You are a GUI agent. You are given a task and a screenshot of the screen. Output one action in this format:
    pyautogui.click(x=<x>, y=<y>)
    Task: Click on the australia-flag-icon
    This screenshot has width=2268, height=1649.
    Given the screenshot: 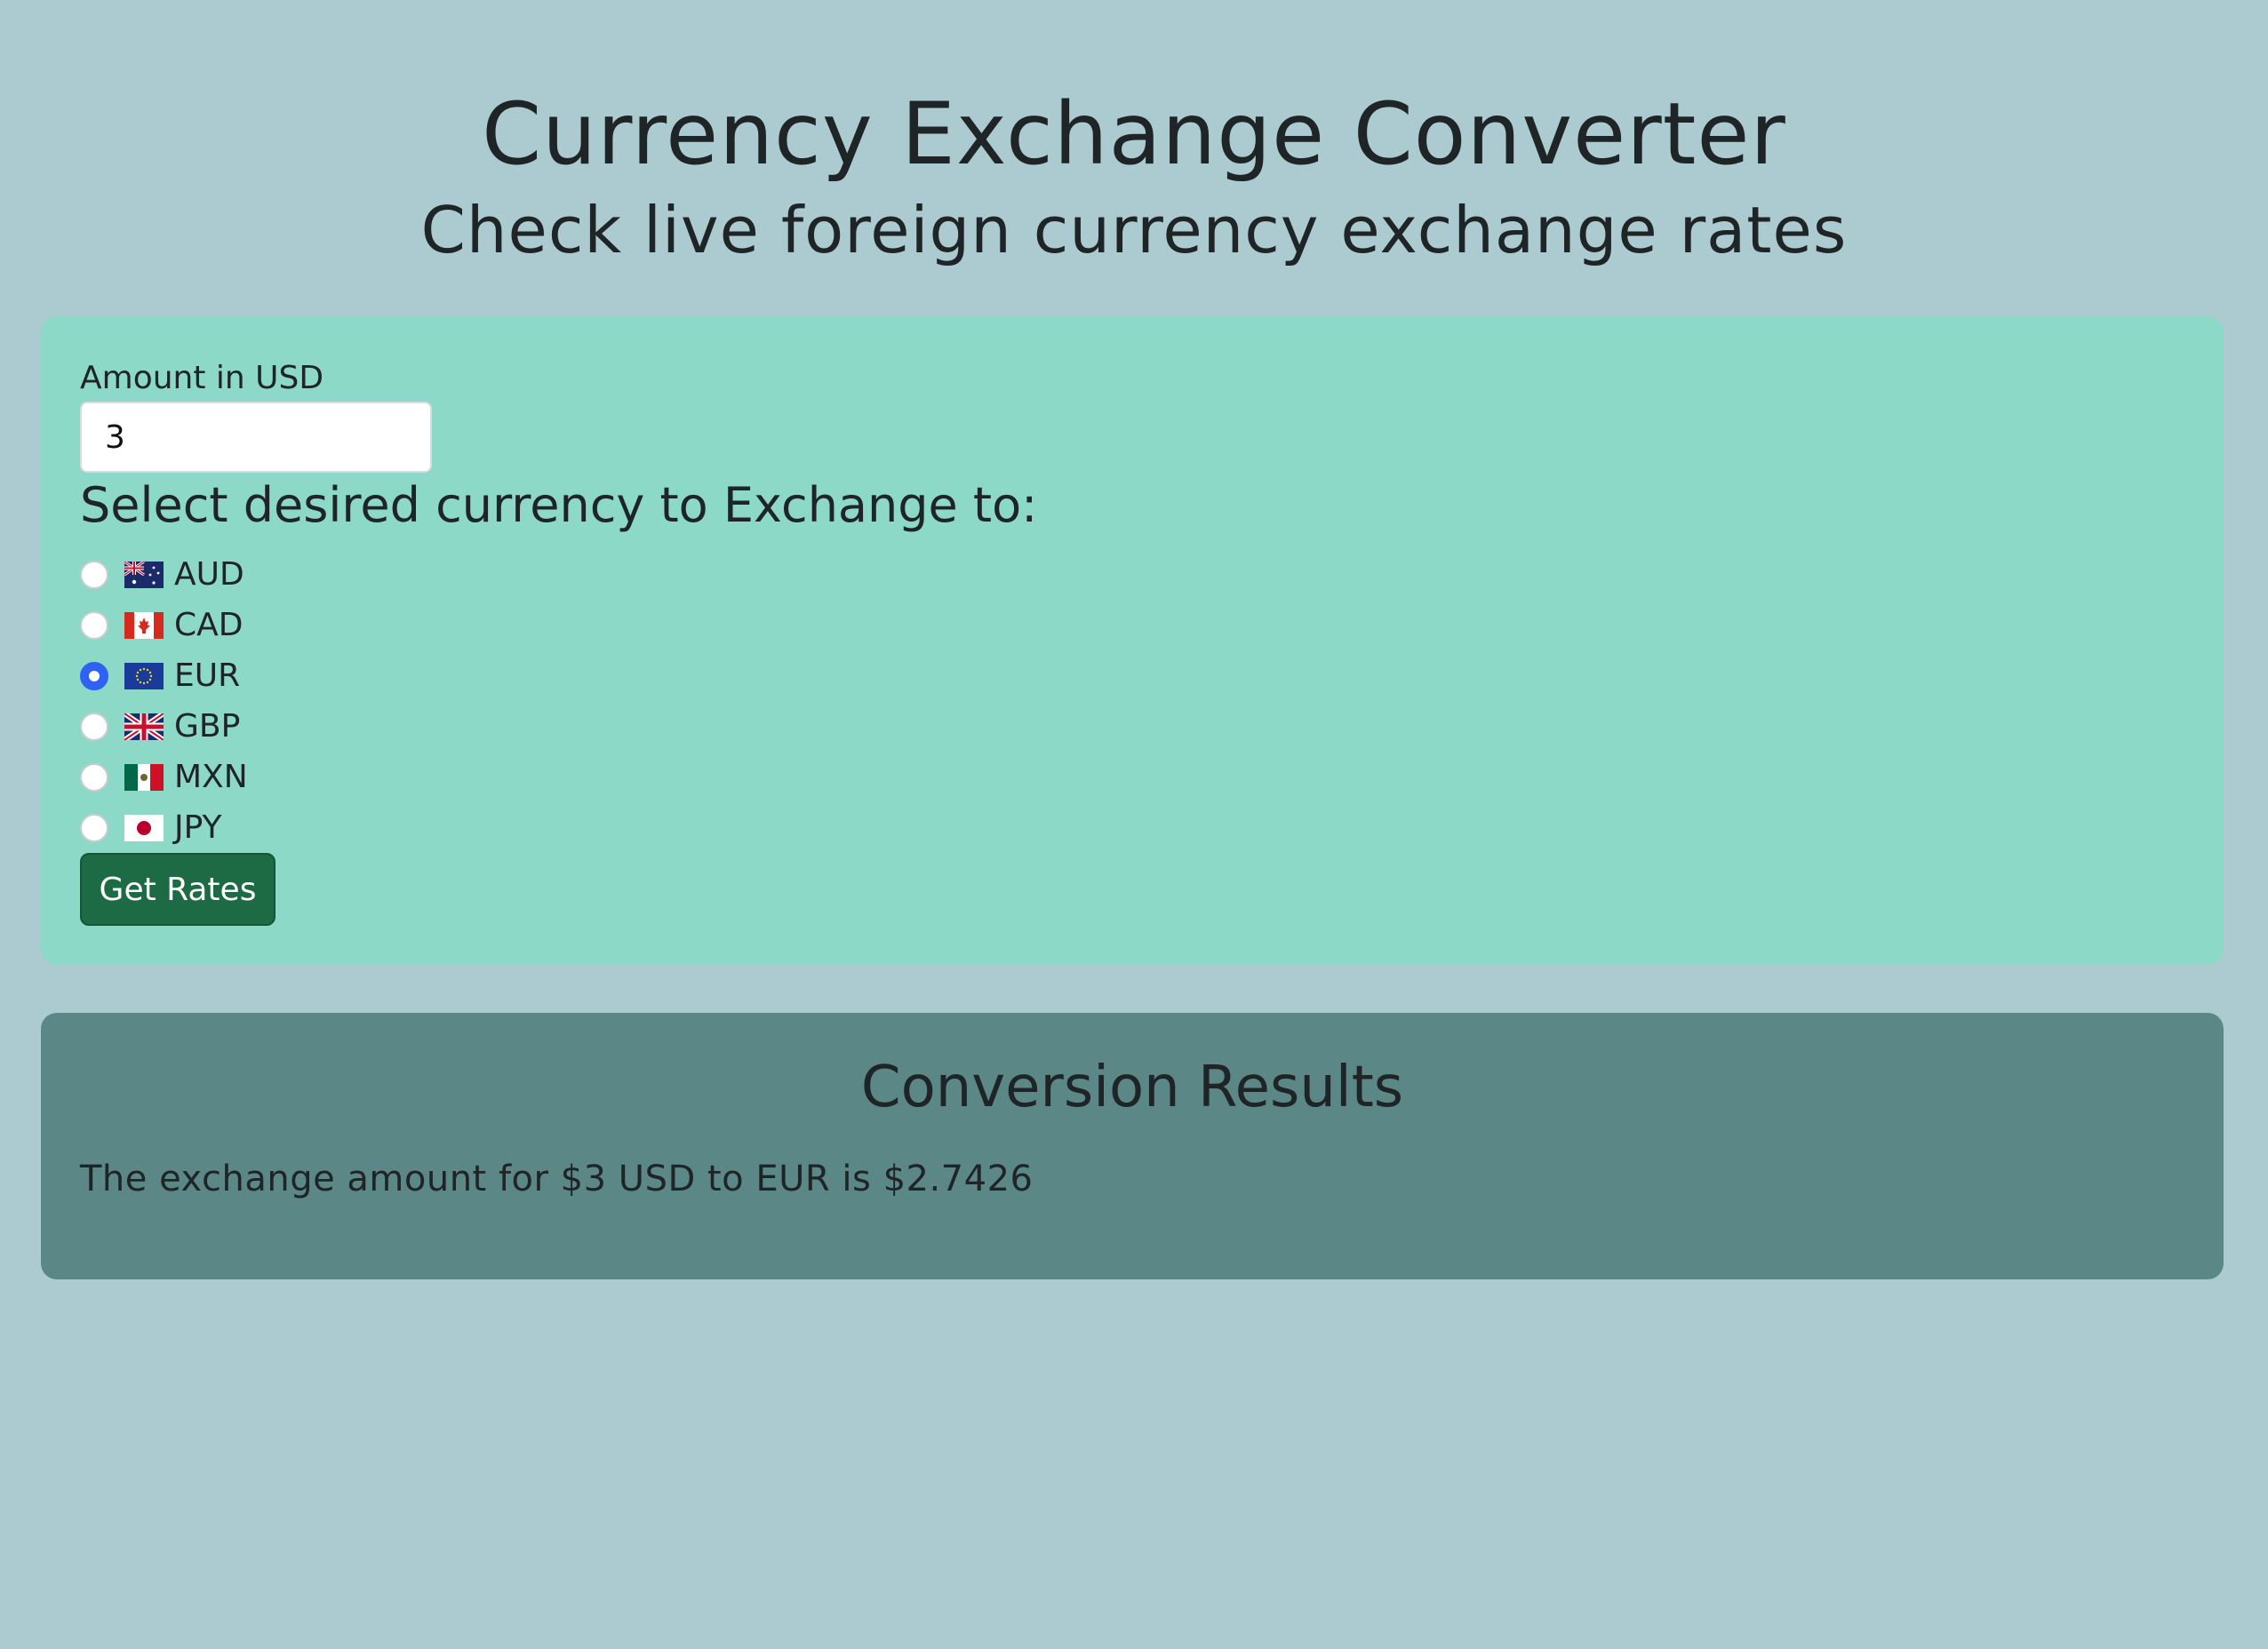 What is the action you would take?
    pyautogui.click(x=144, y=574)
    